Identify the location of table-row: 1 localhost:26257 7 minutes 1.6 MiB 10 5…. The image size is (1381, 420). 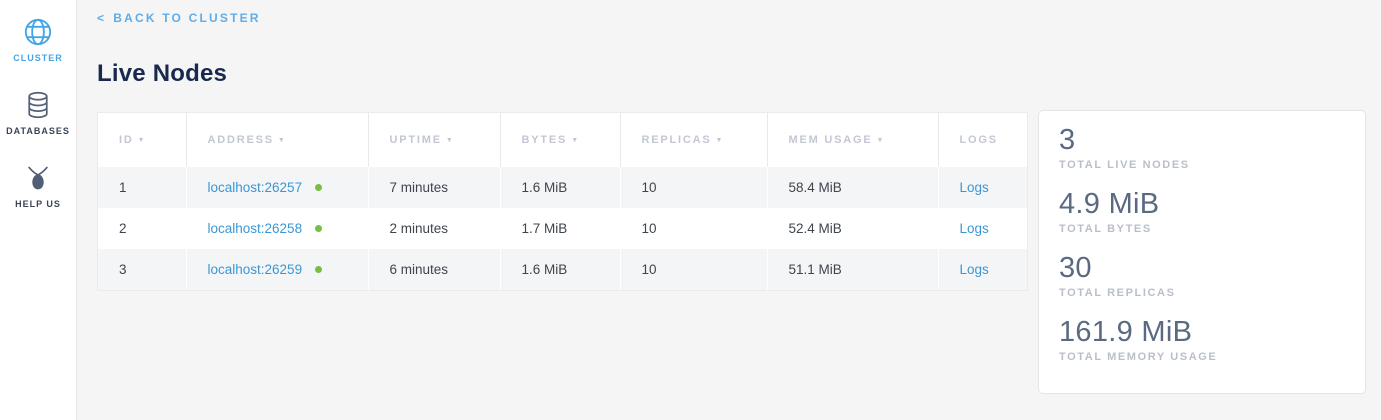
(562, 187).